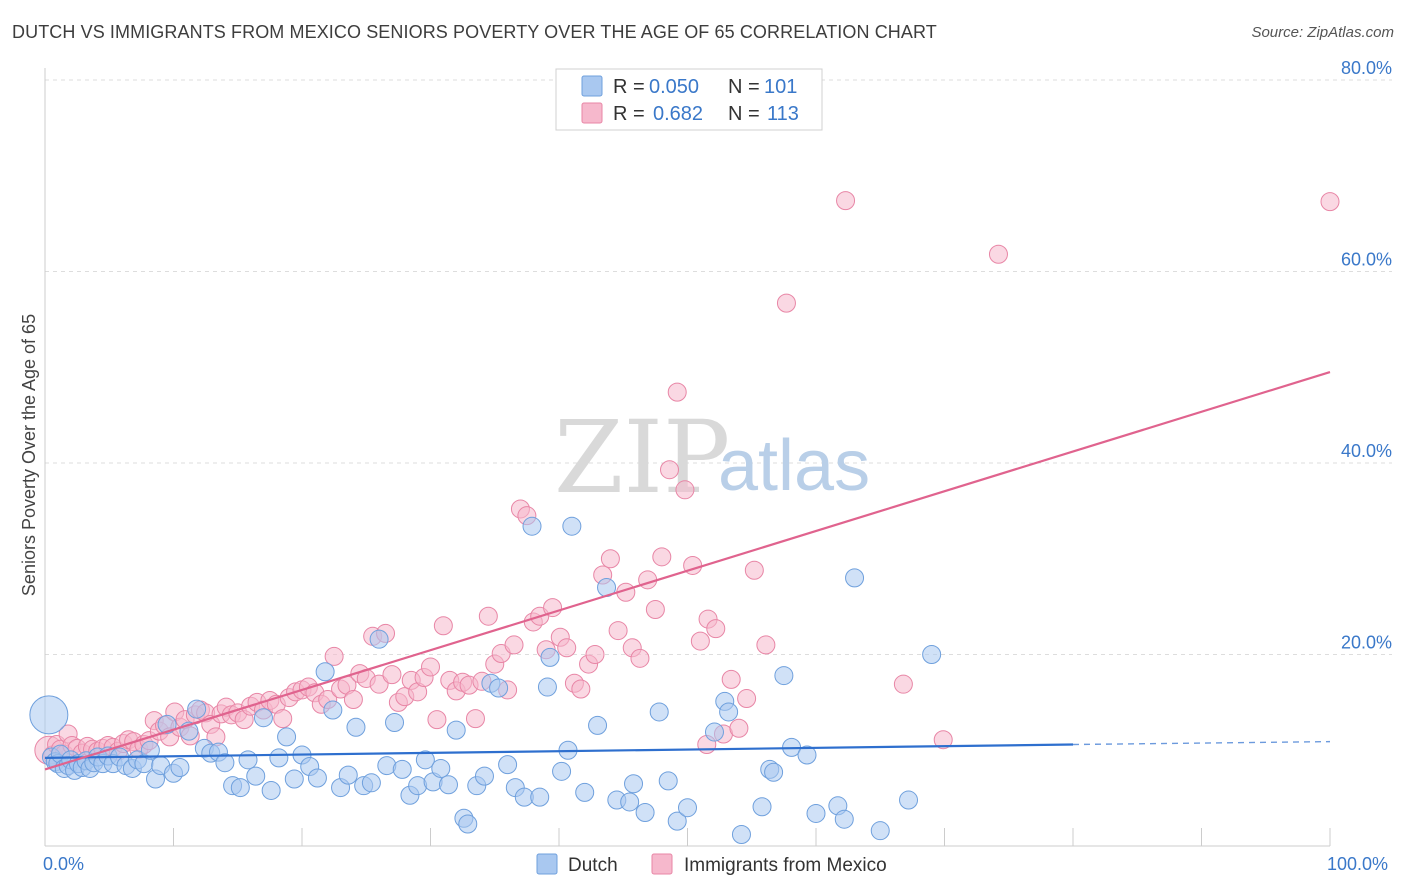 This screenshot has height=892, width=1406. I want to click on y-axis-label: Seniors Poverty Over the Age of 65, so click(29, 455).